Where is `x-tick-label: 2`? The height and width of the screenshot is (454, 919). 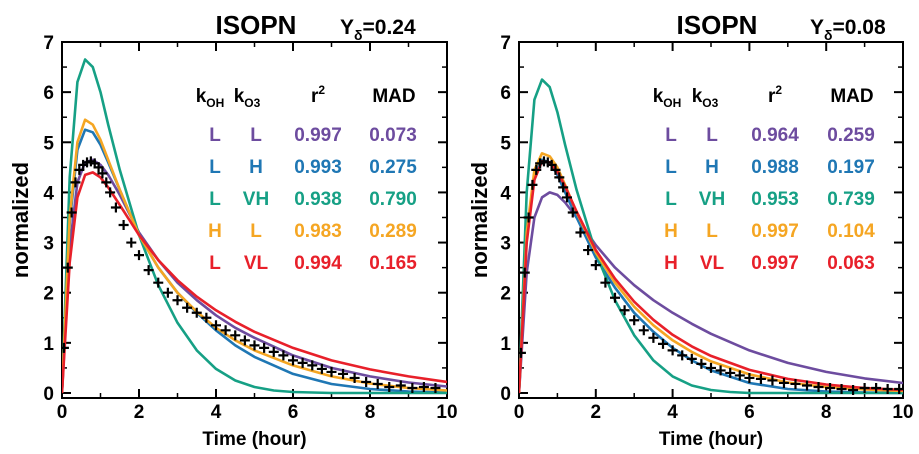 x-tick-label: 2 is located at coordinates (596, 412).